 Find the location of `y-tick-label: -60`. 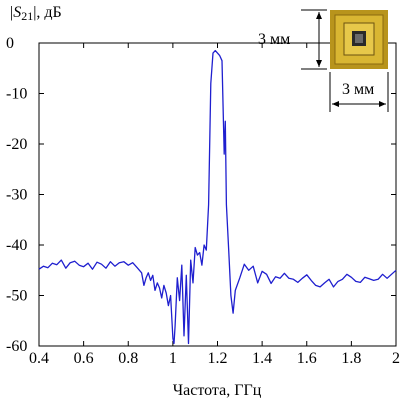

y-tick-label: -60 is located at coordinates (16, 346).